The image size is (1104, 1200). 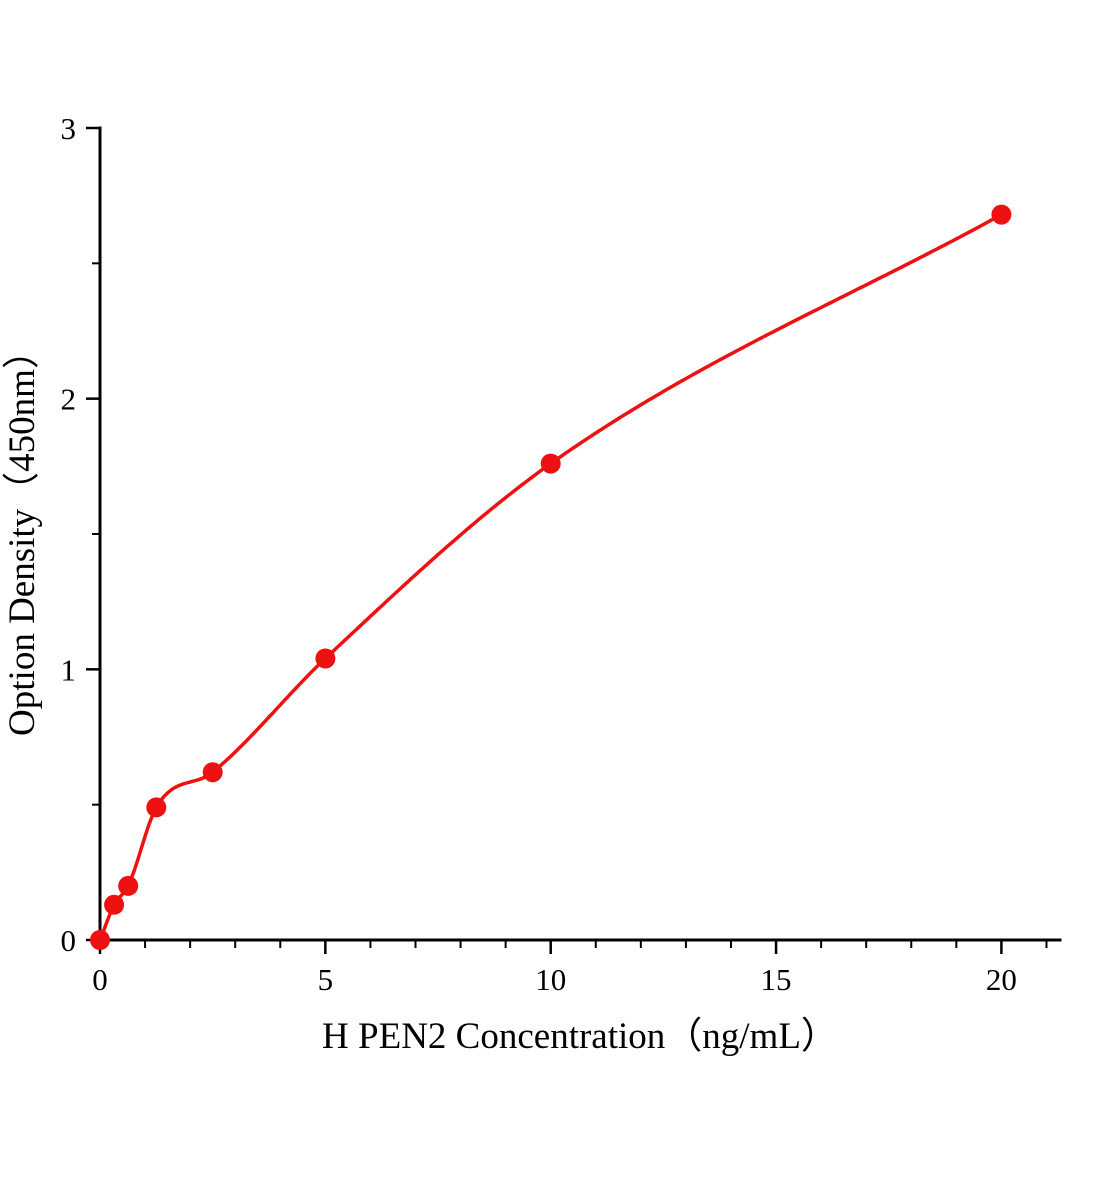 I want to click on y-tick-label: 2, so click(x=69, y=399).